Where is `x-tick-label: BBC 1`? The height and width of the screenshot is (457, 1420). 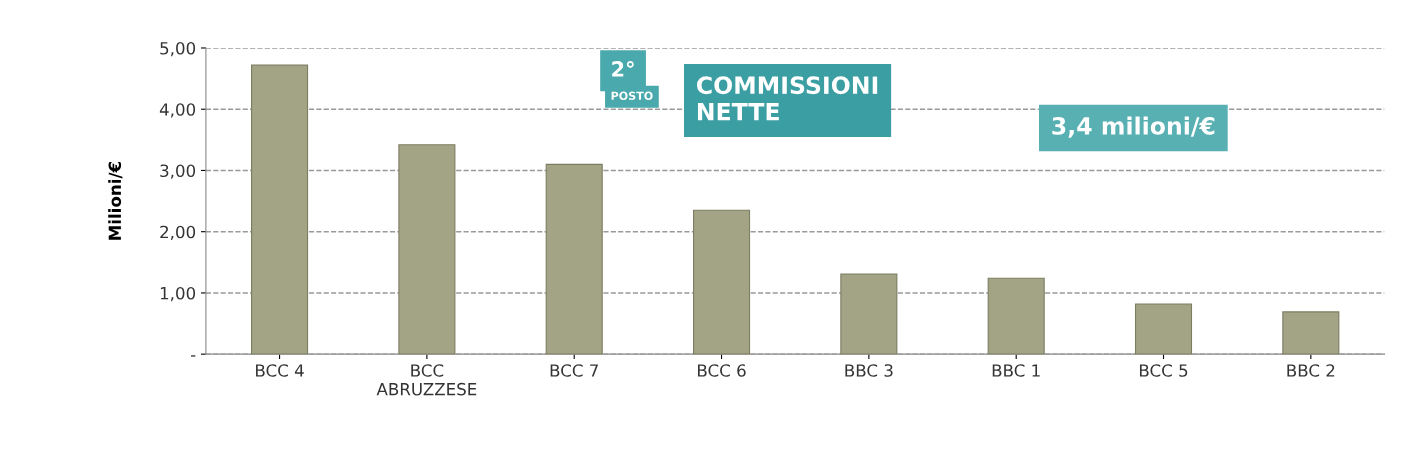 x-tick-label: BBC 1 is located at coordinates (1016, 370).